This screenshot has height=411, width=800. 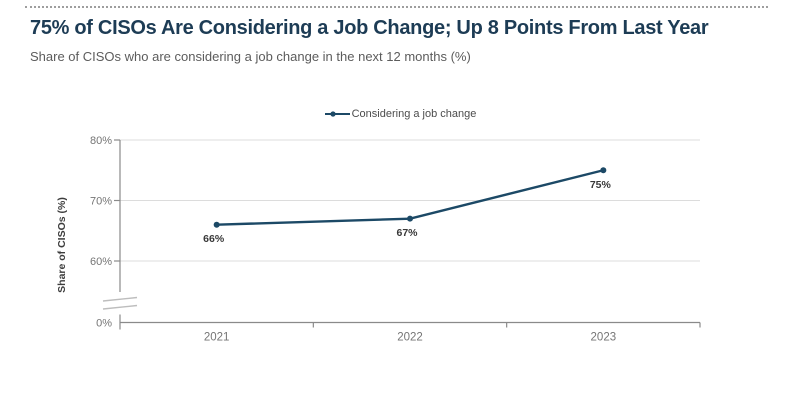 I want to click on x-tick-label: 2022, so click(x=410, y=338).